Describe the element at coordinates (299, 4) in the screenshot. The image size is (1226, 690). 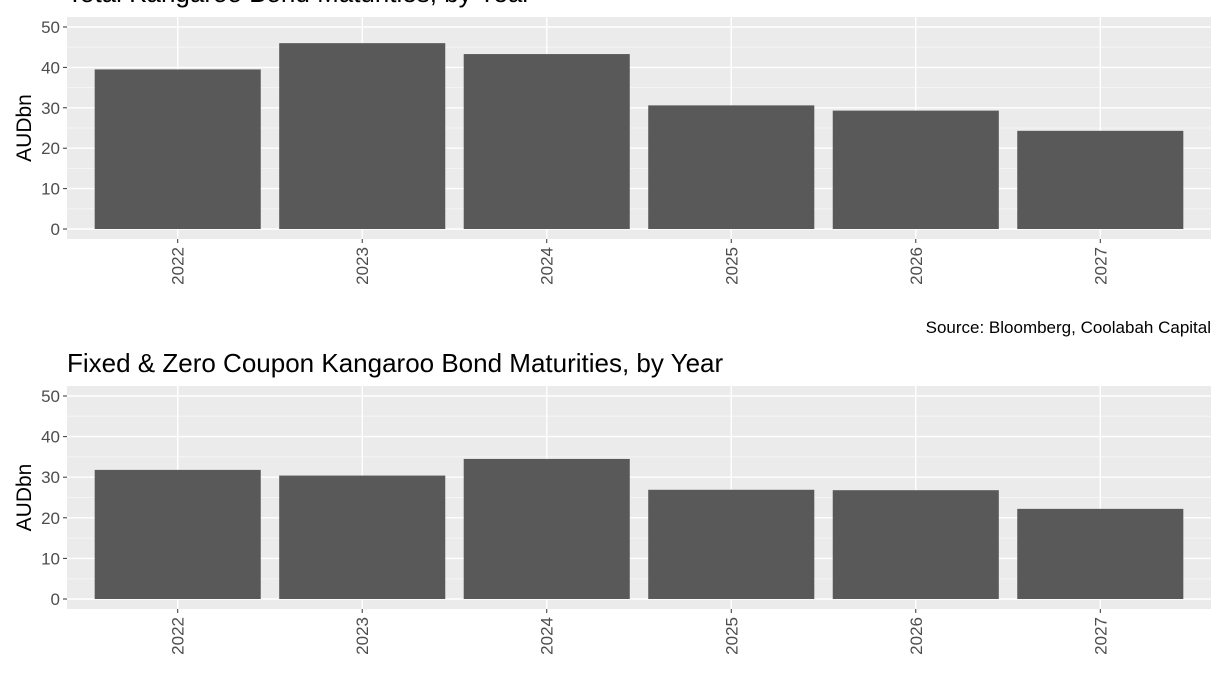
I see `chart-title: Total Kangaroo Bond Maturities, by Year` at that location.